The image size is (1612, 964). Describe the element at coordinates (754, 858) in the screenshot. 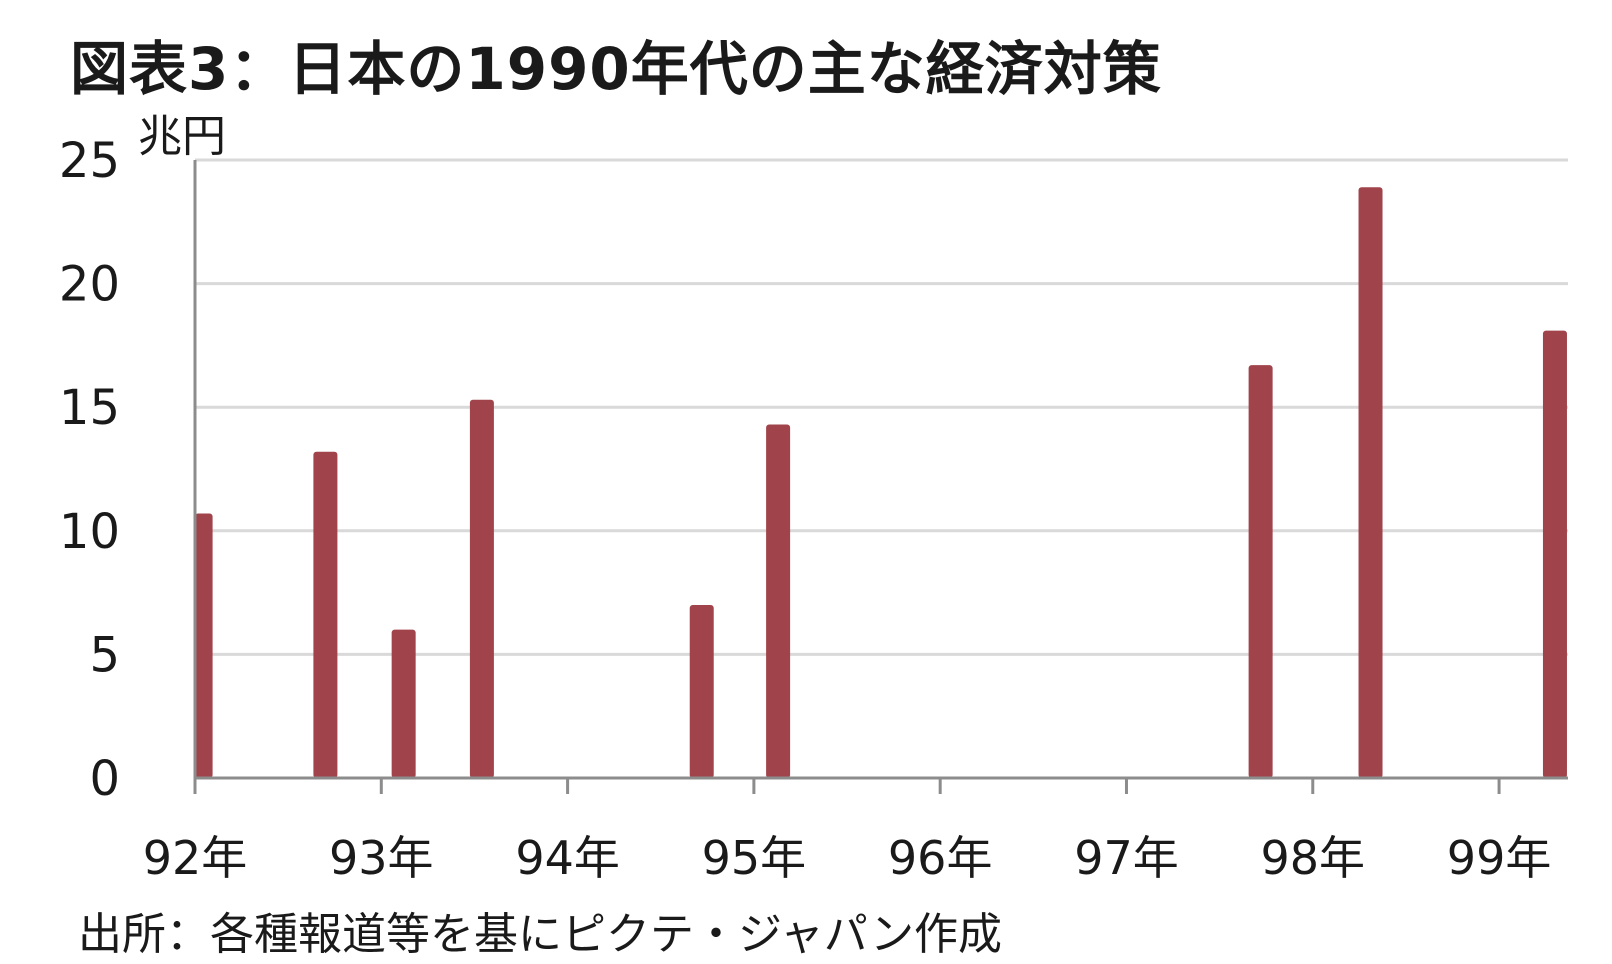

I see `x-tick-label: 95年` at that location.